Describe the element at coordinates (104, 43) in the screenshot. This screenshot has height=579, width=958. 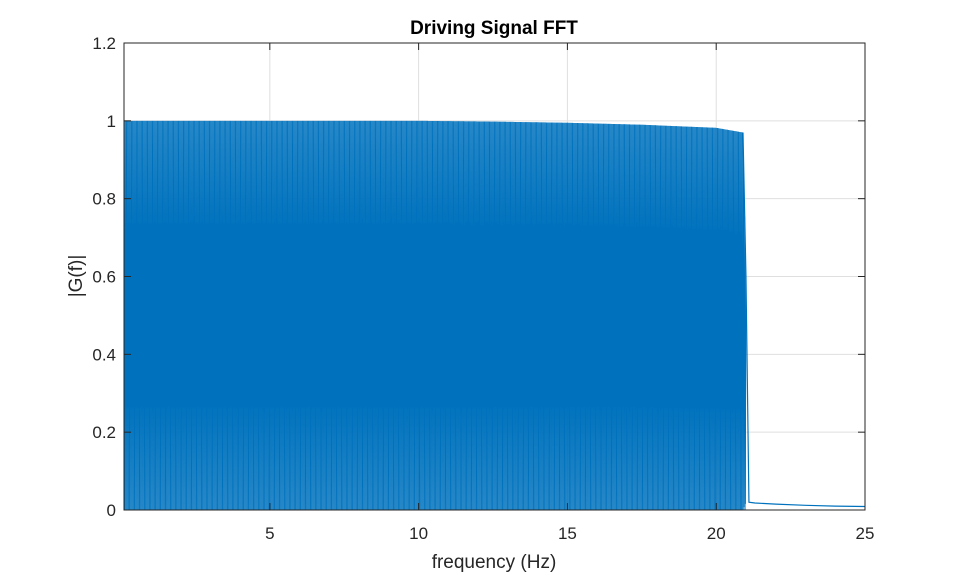
I see `y-tick-label: 1.2` at that location.